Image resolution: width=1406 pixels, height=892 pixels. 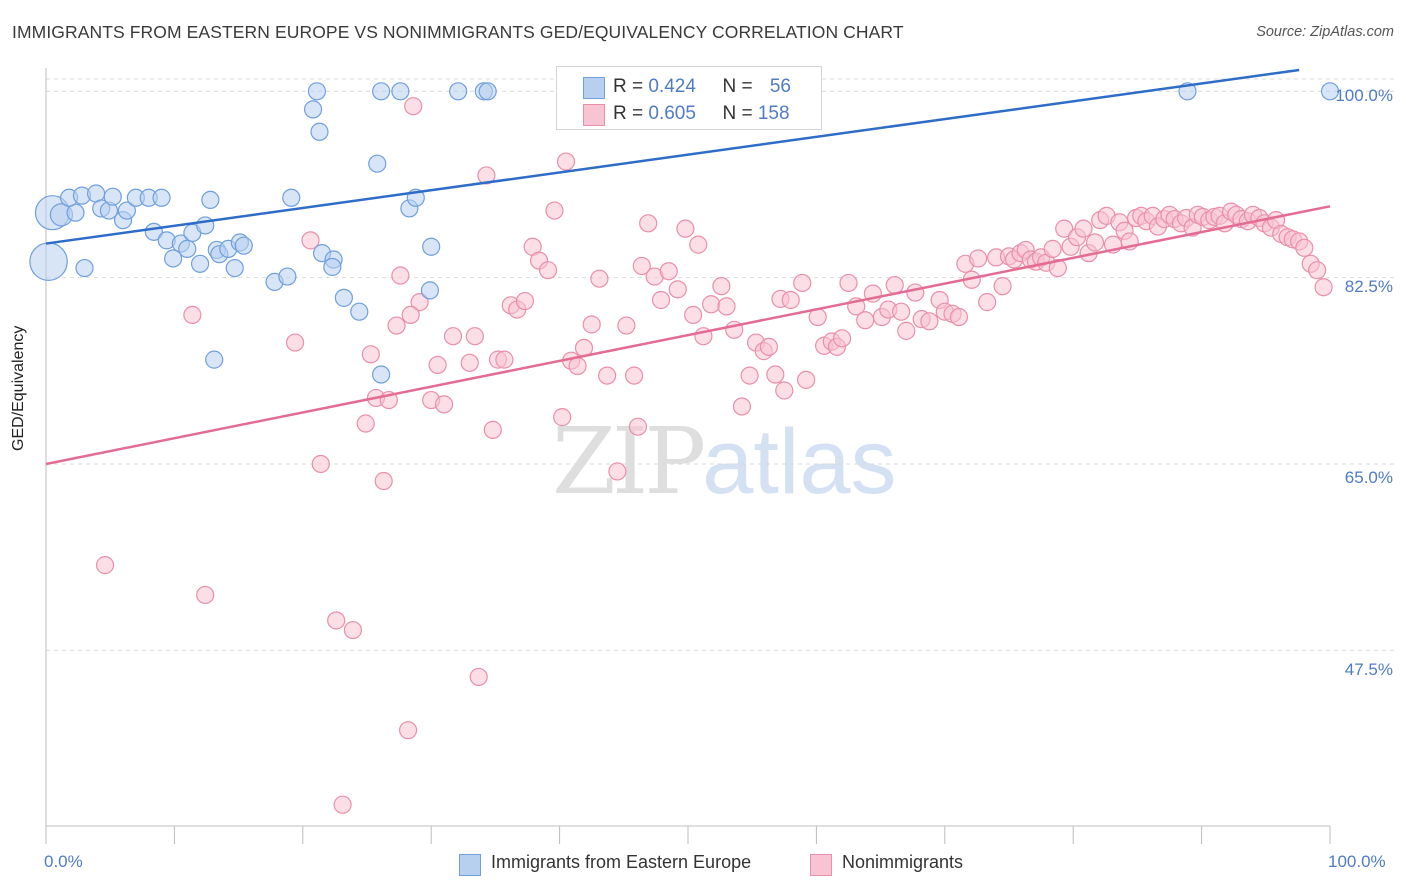 I want to click on x-tick-label: 100.0%, so click(x=1357, y=861).